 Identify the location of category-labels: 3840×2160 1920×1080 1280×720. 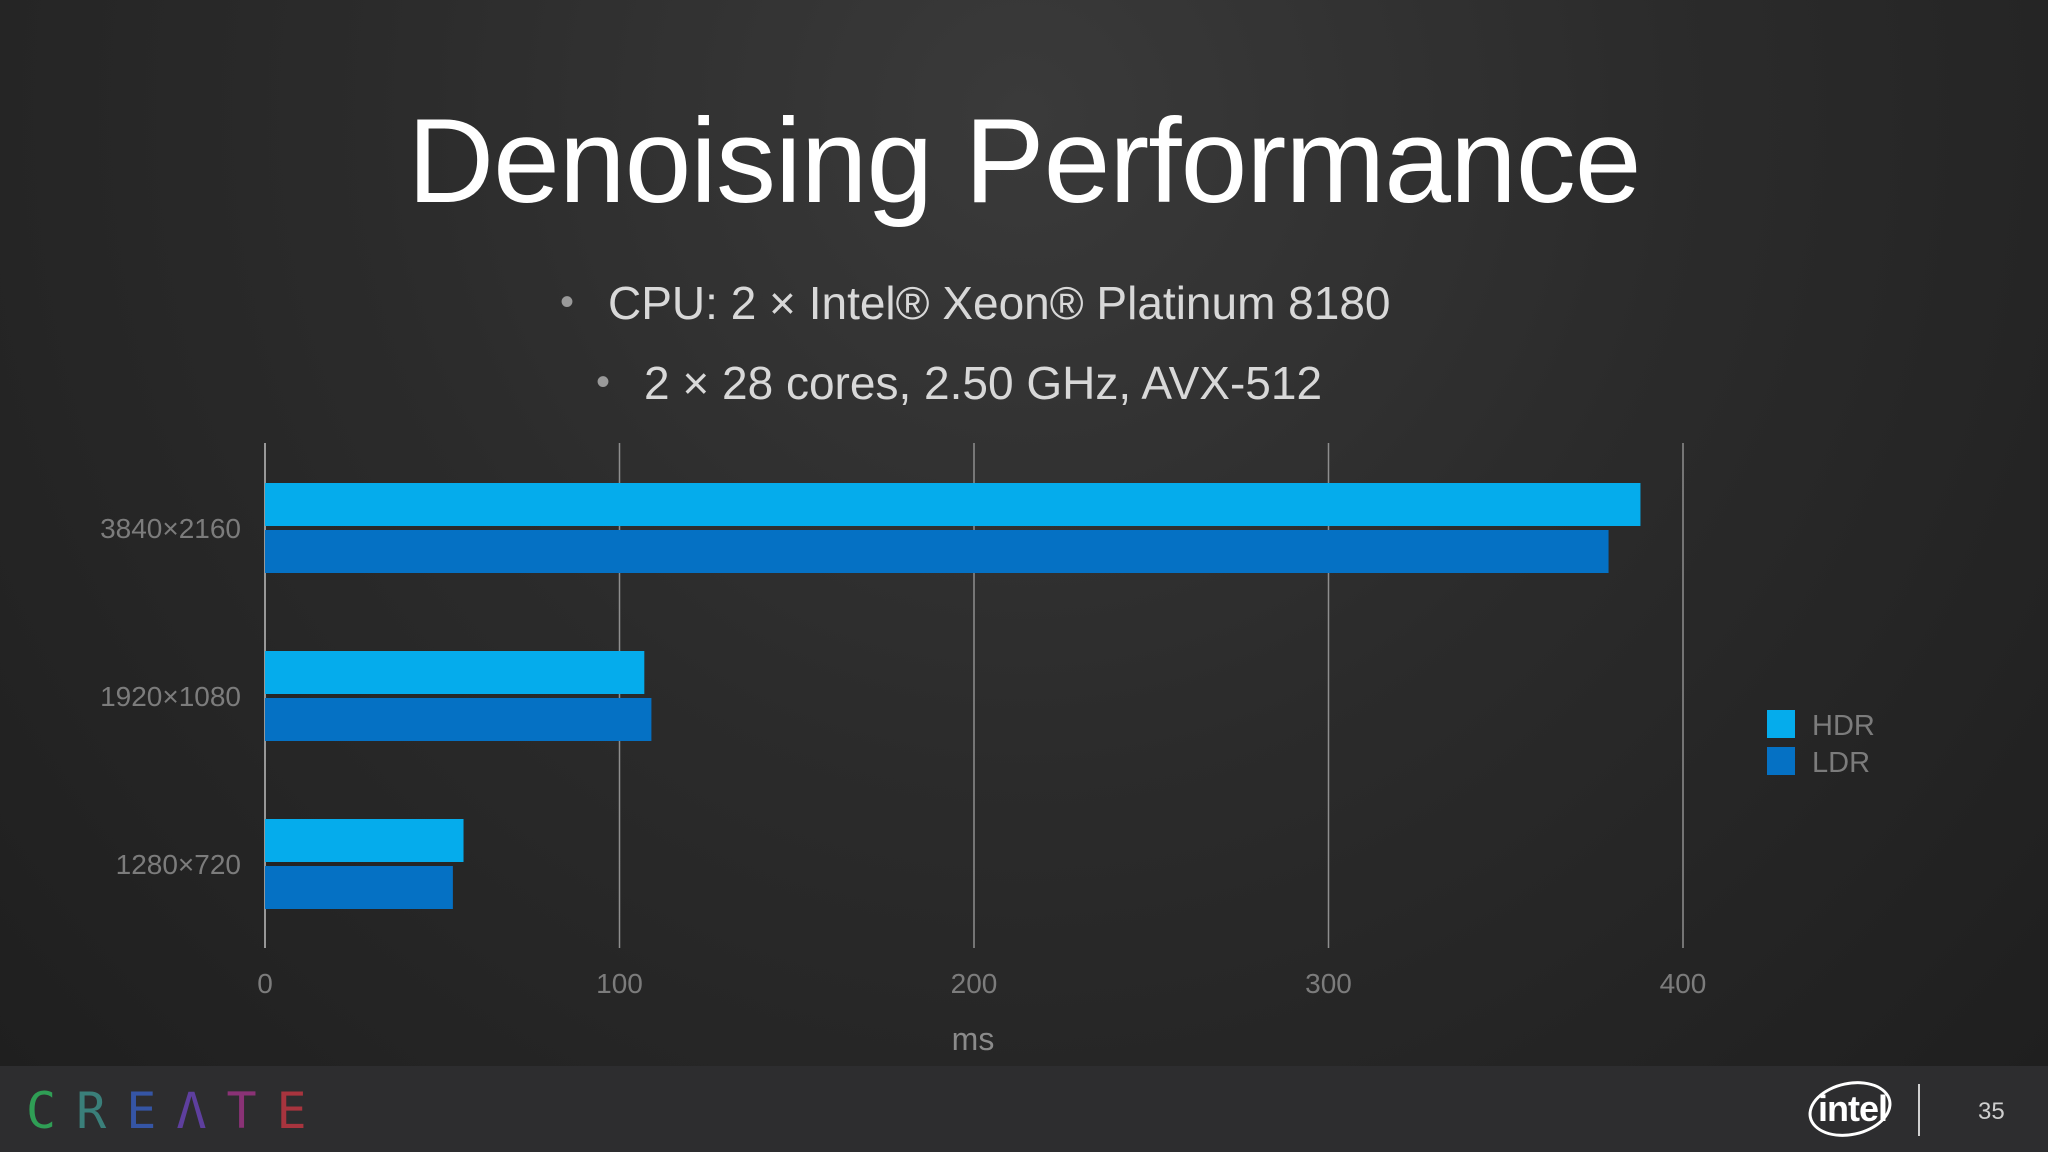
(170, 696).